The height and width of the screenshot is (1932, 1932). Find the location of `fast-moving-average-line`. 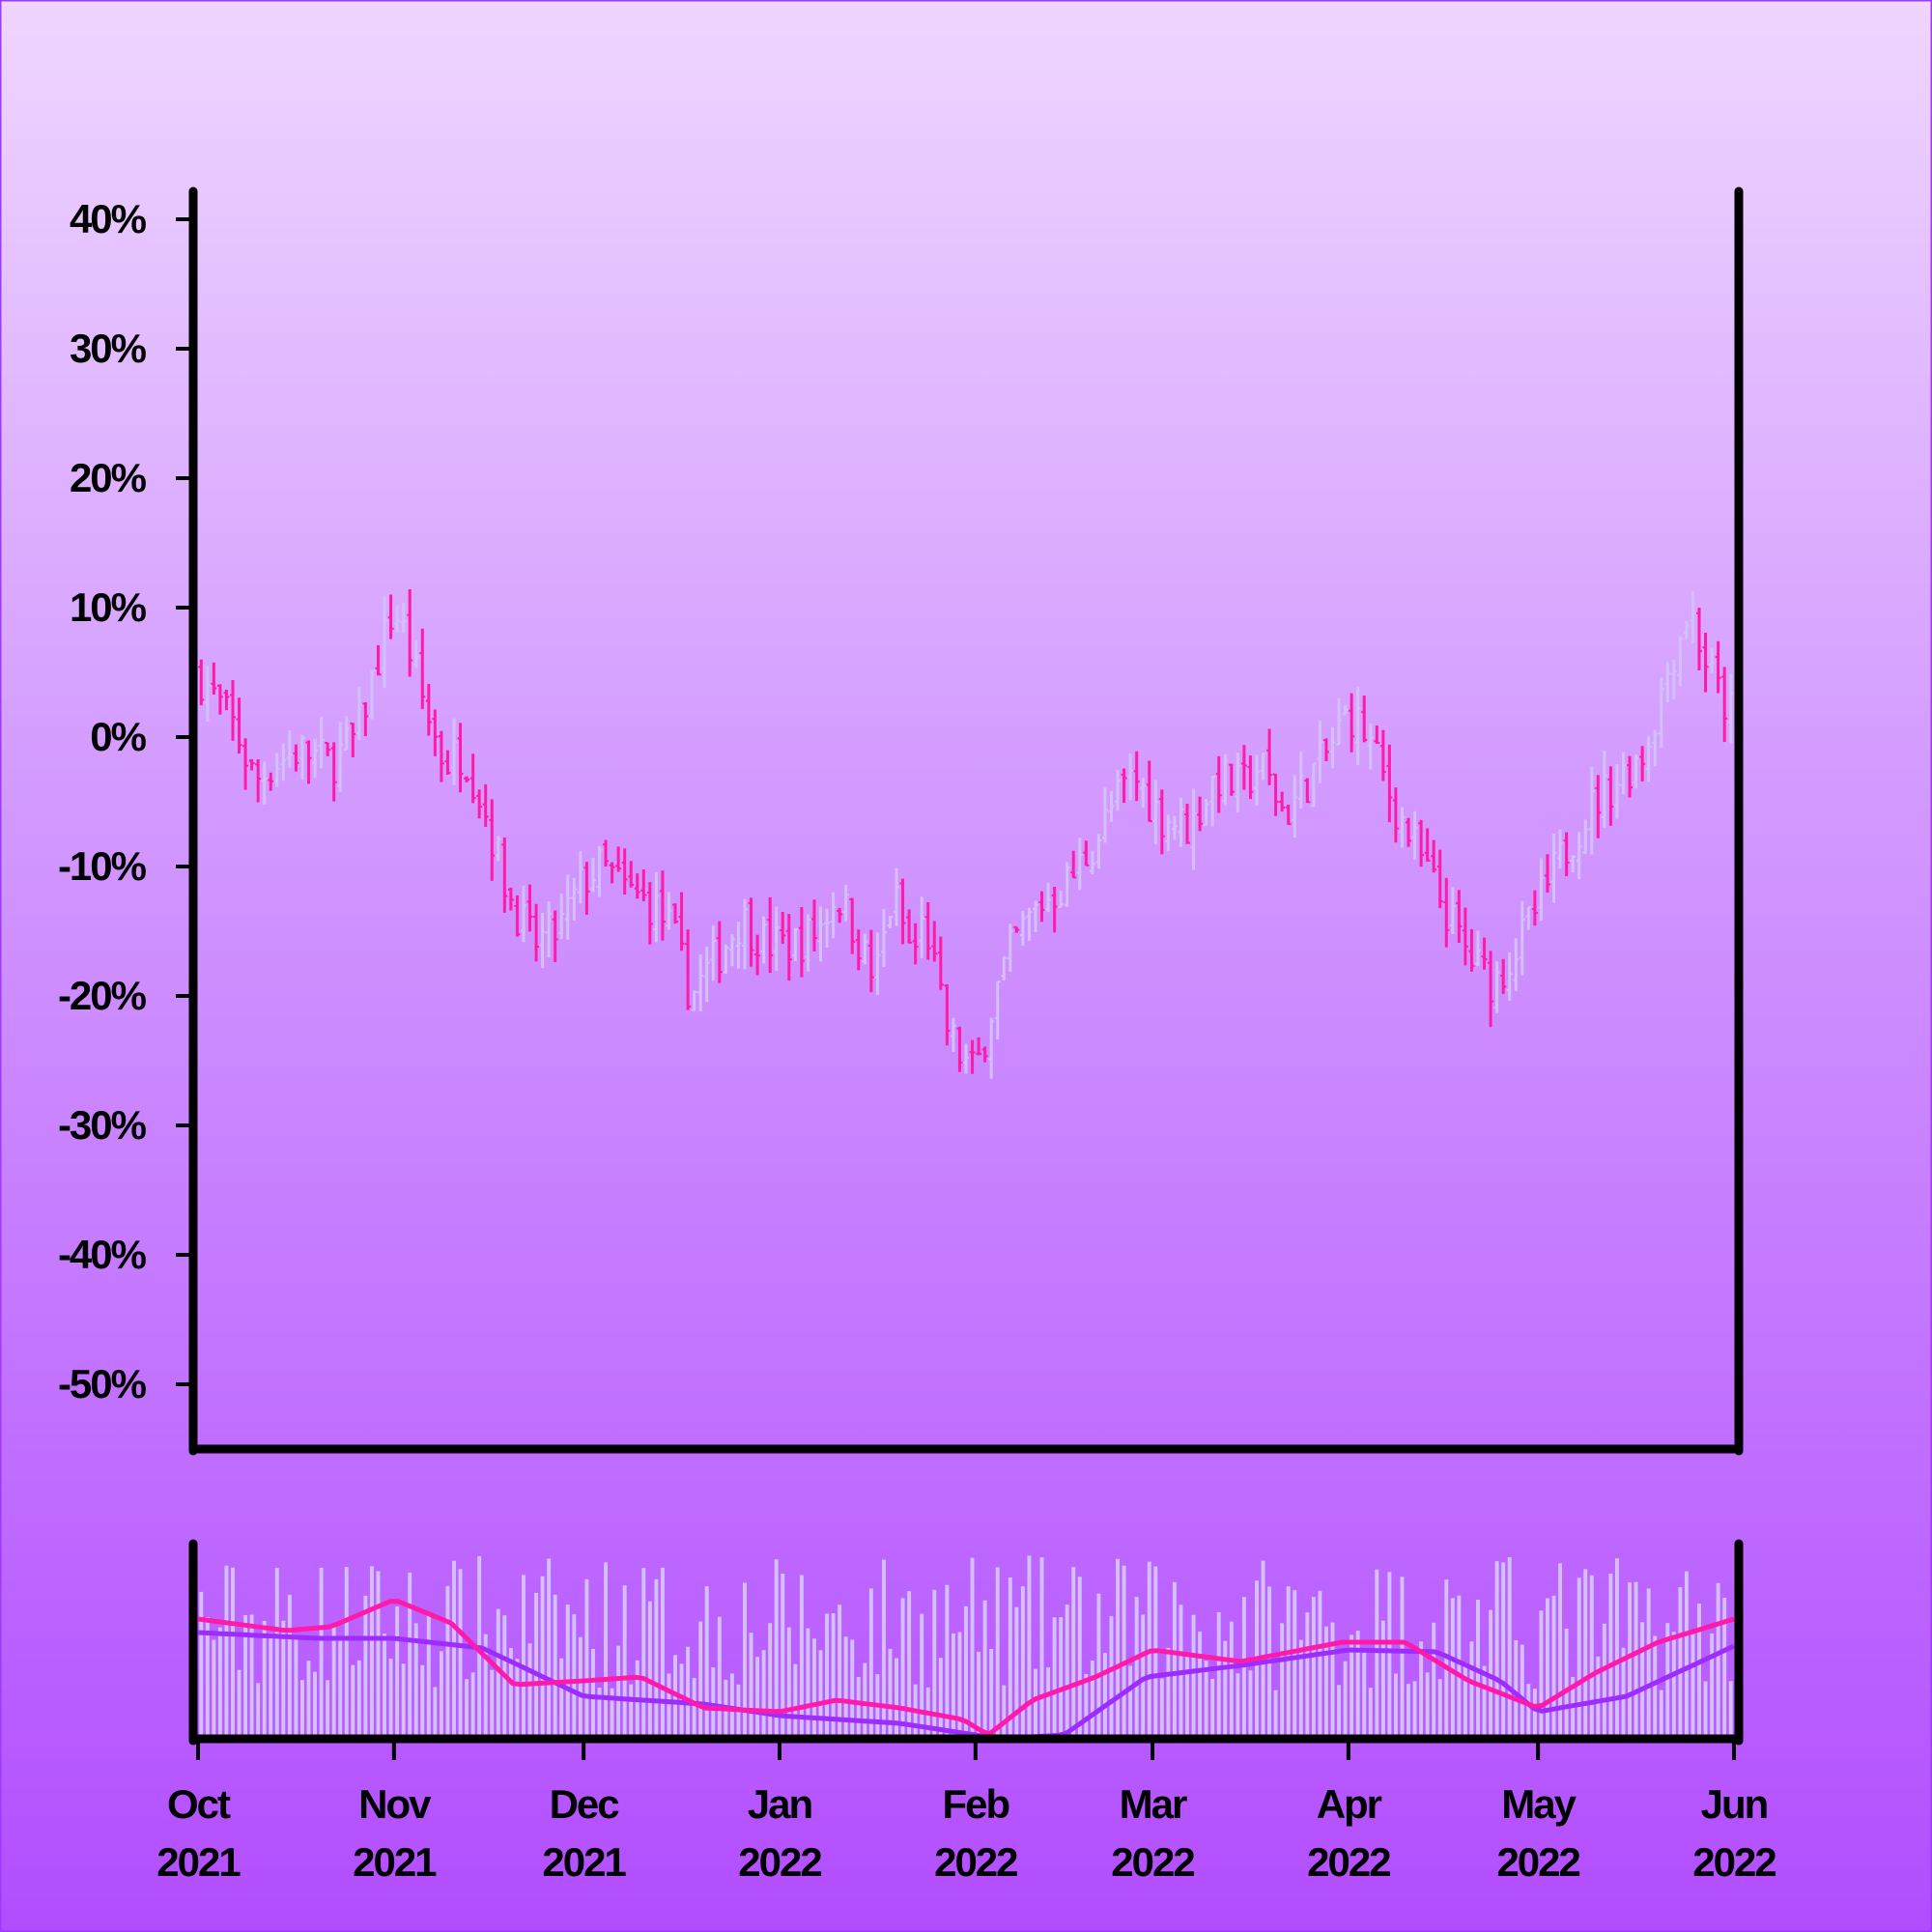

fast-moving-average-line is located at coordinates (966, 1668).